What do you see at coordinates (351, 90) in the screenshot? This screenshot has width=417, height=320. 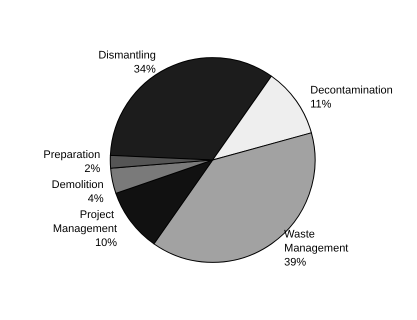 I see `slice-label: Decontamination` at bounding box center [351, 90].